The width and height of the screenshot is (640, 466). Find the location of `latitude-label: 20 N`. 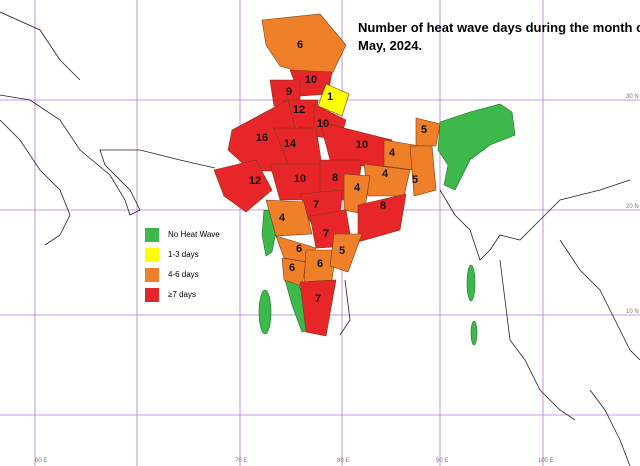

latitude-label: 20 N is located at coordinates (632, 207).